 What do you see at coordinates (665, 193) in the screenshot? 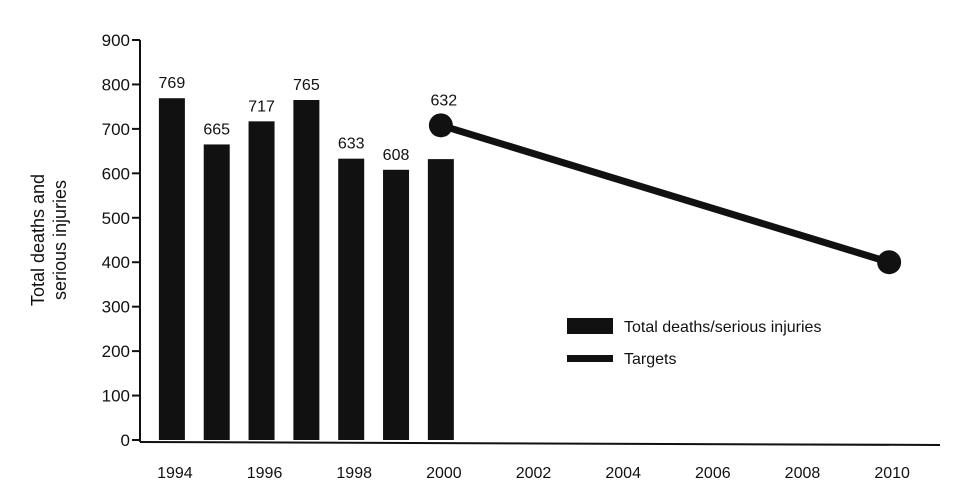
I see `target-line` at bounding box center [665, 193].